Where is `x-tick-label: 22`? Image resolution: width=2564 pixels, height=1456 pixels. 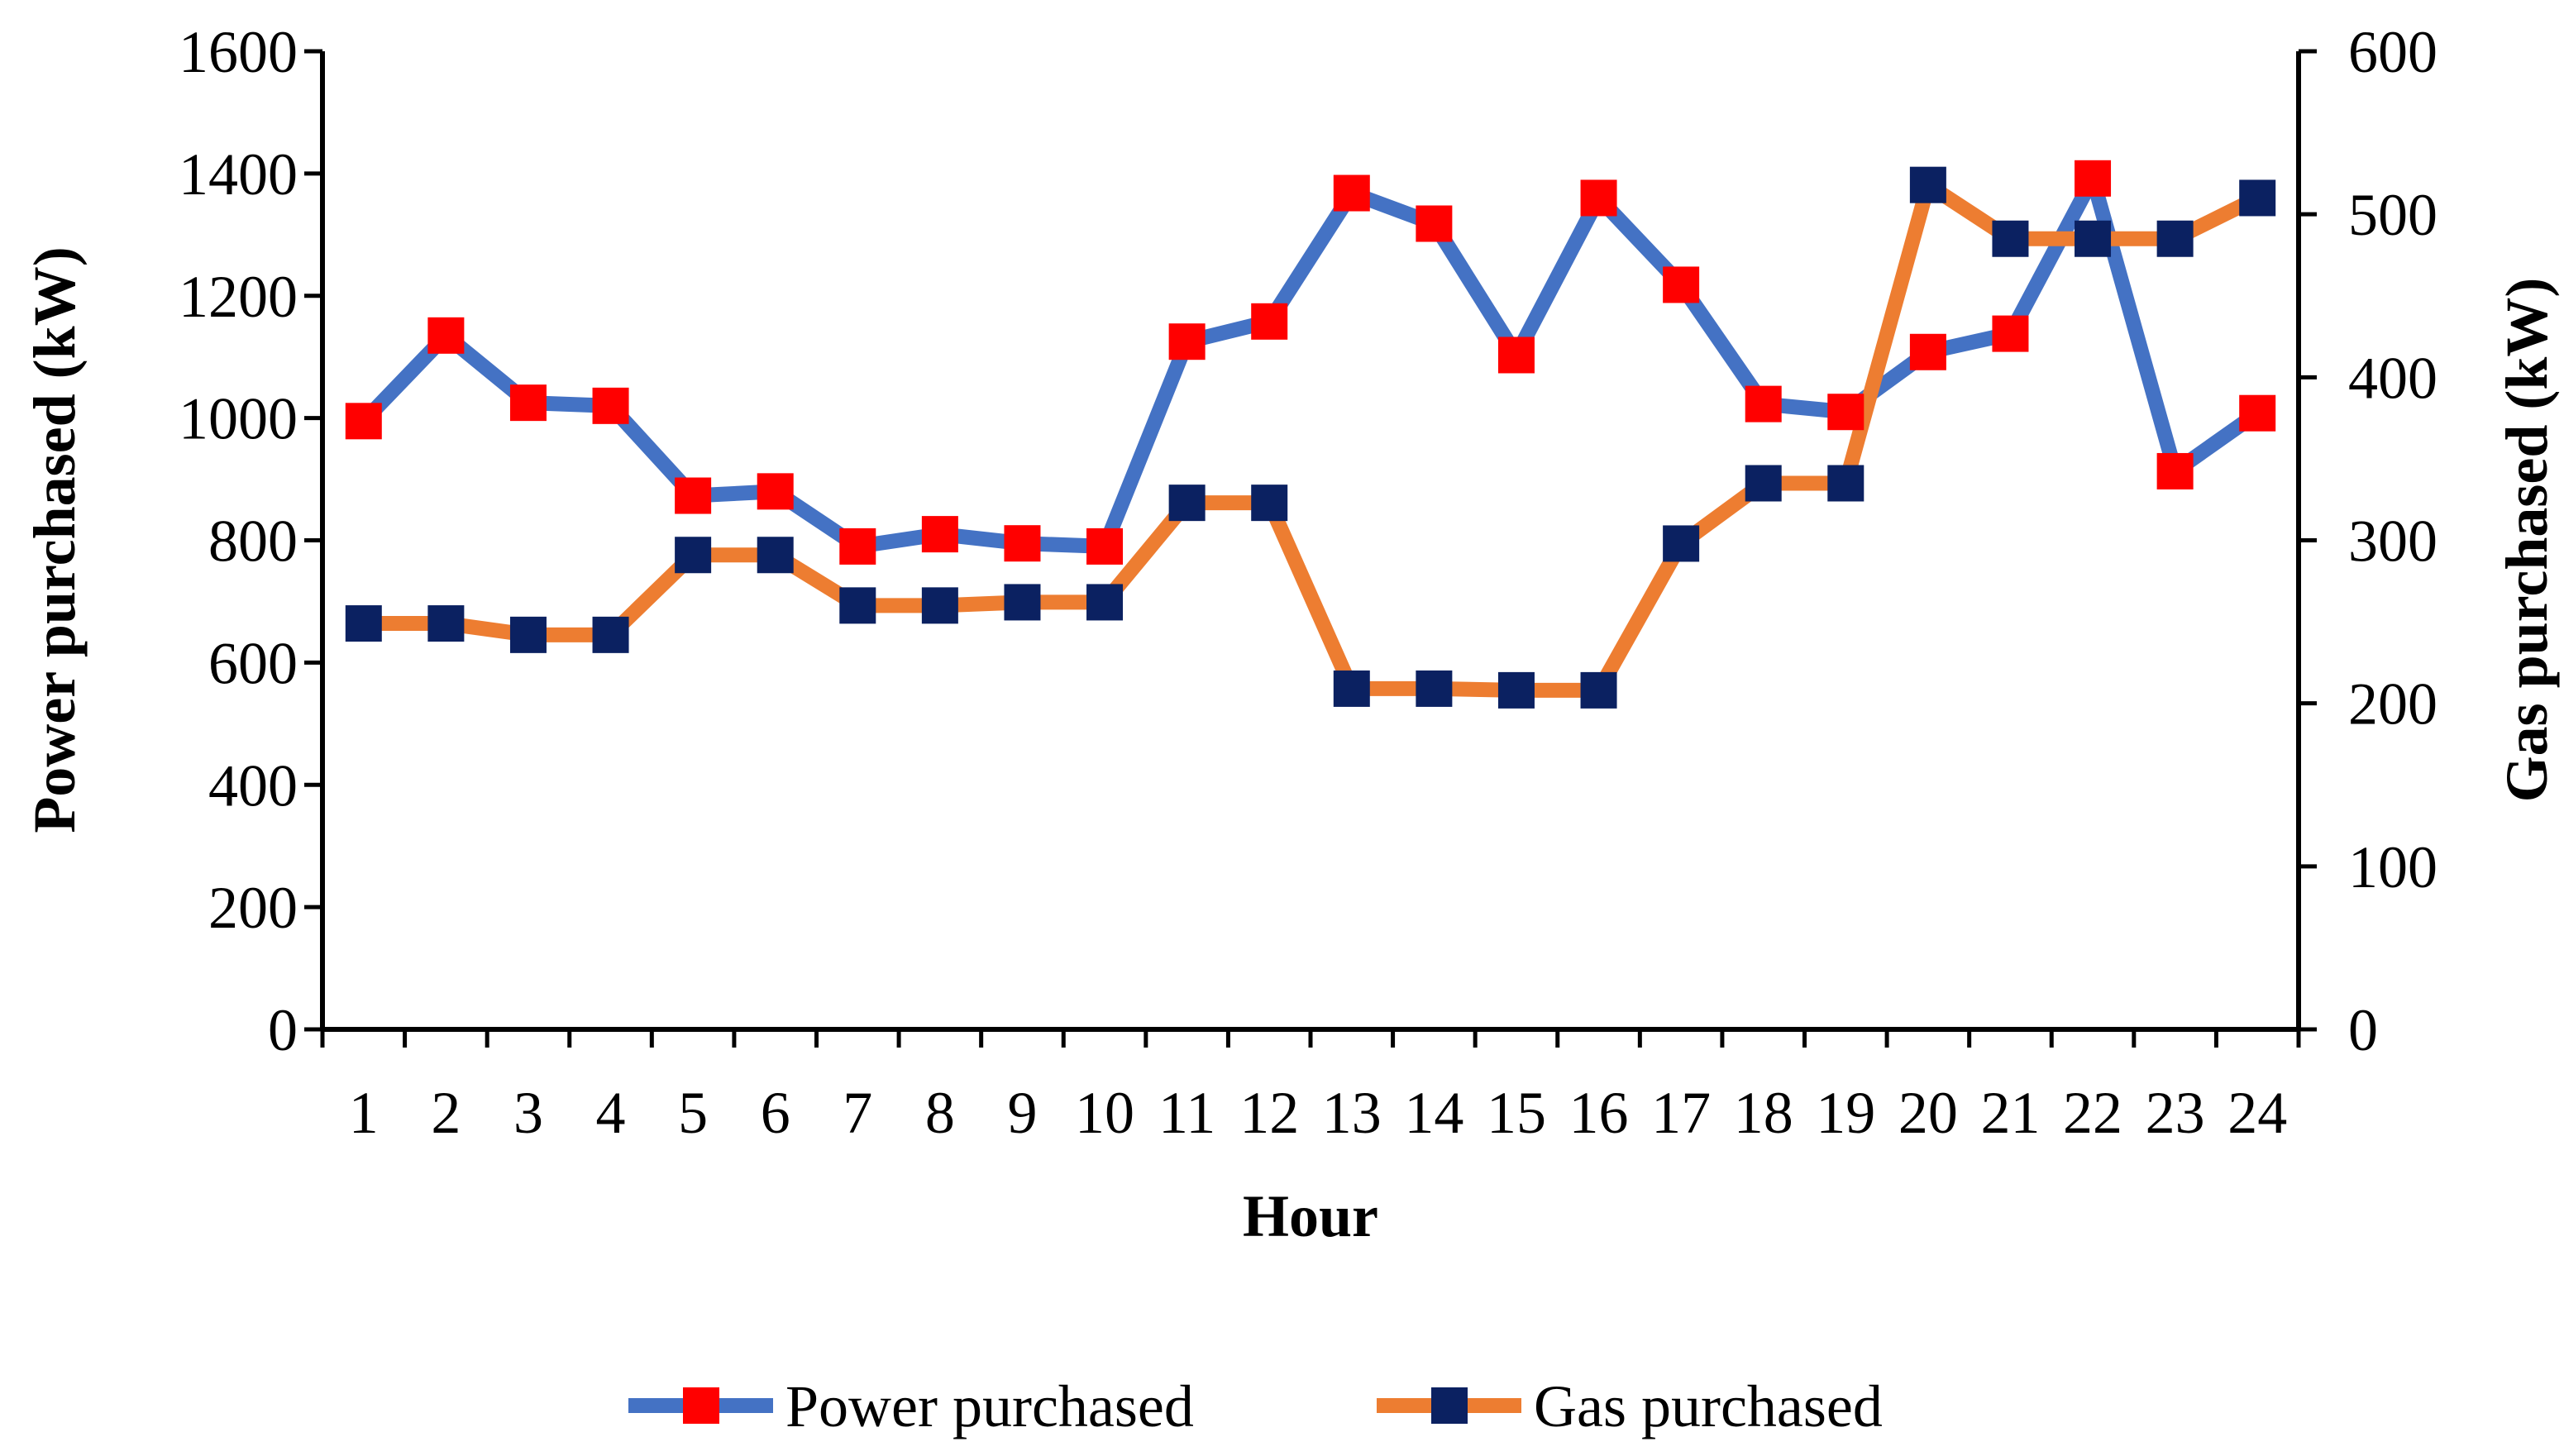 x-tick-label: 22 is located at coordinates (2092, 1113).